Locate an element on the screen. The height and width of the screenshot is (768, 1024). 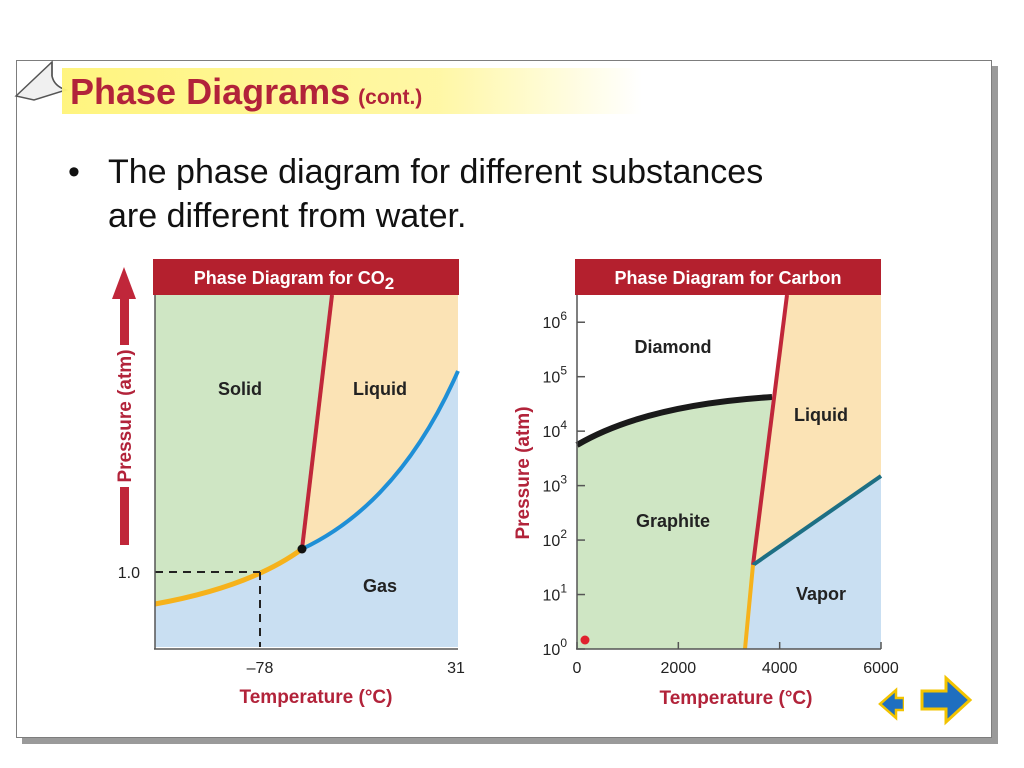
co2-solid-region is located at coordinates (243, 449).